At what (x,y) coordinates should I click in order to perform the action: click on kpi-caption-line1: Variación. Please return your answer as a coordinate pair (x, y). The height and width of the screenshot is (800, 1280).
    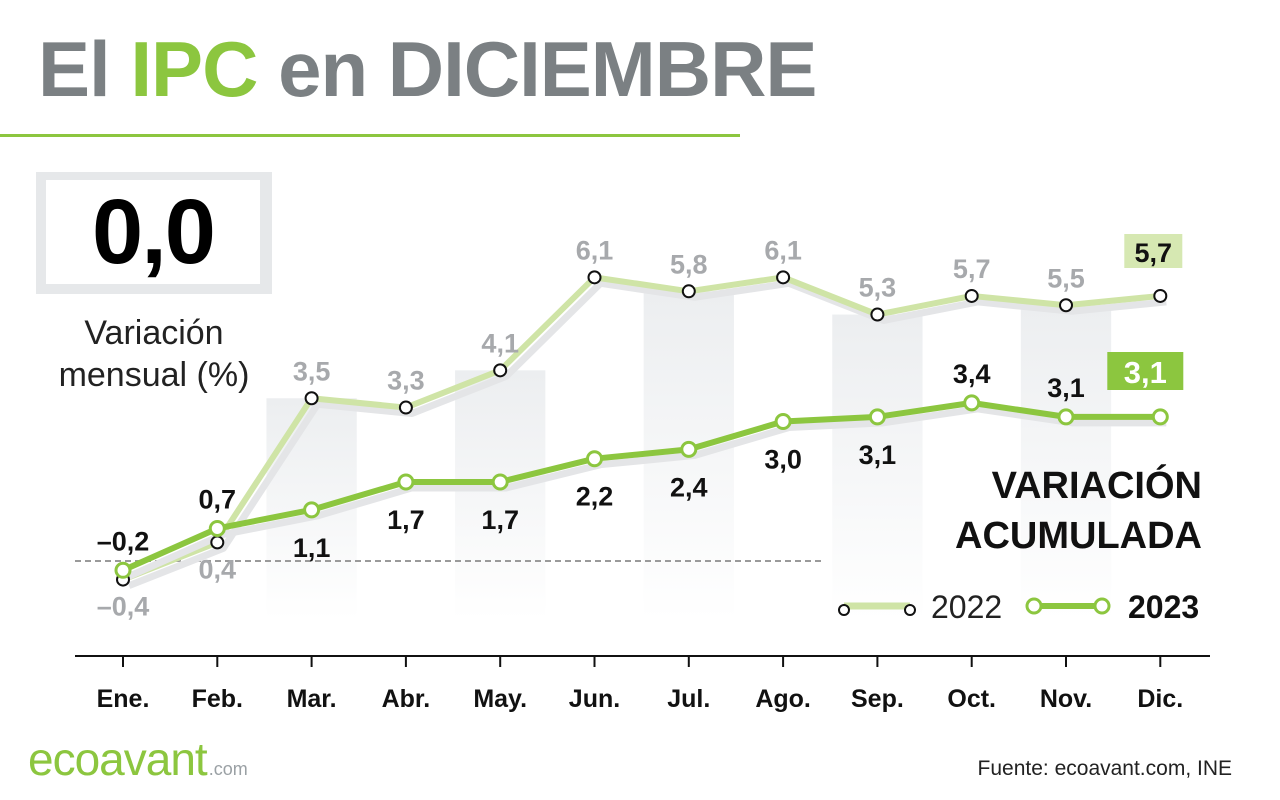
    Looking at the image, I should click on (154, 333).